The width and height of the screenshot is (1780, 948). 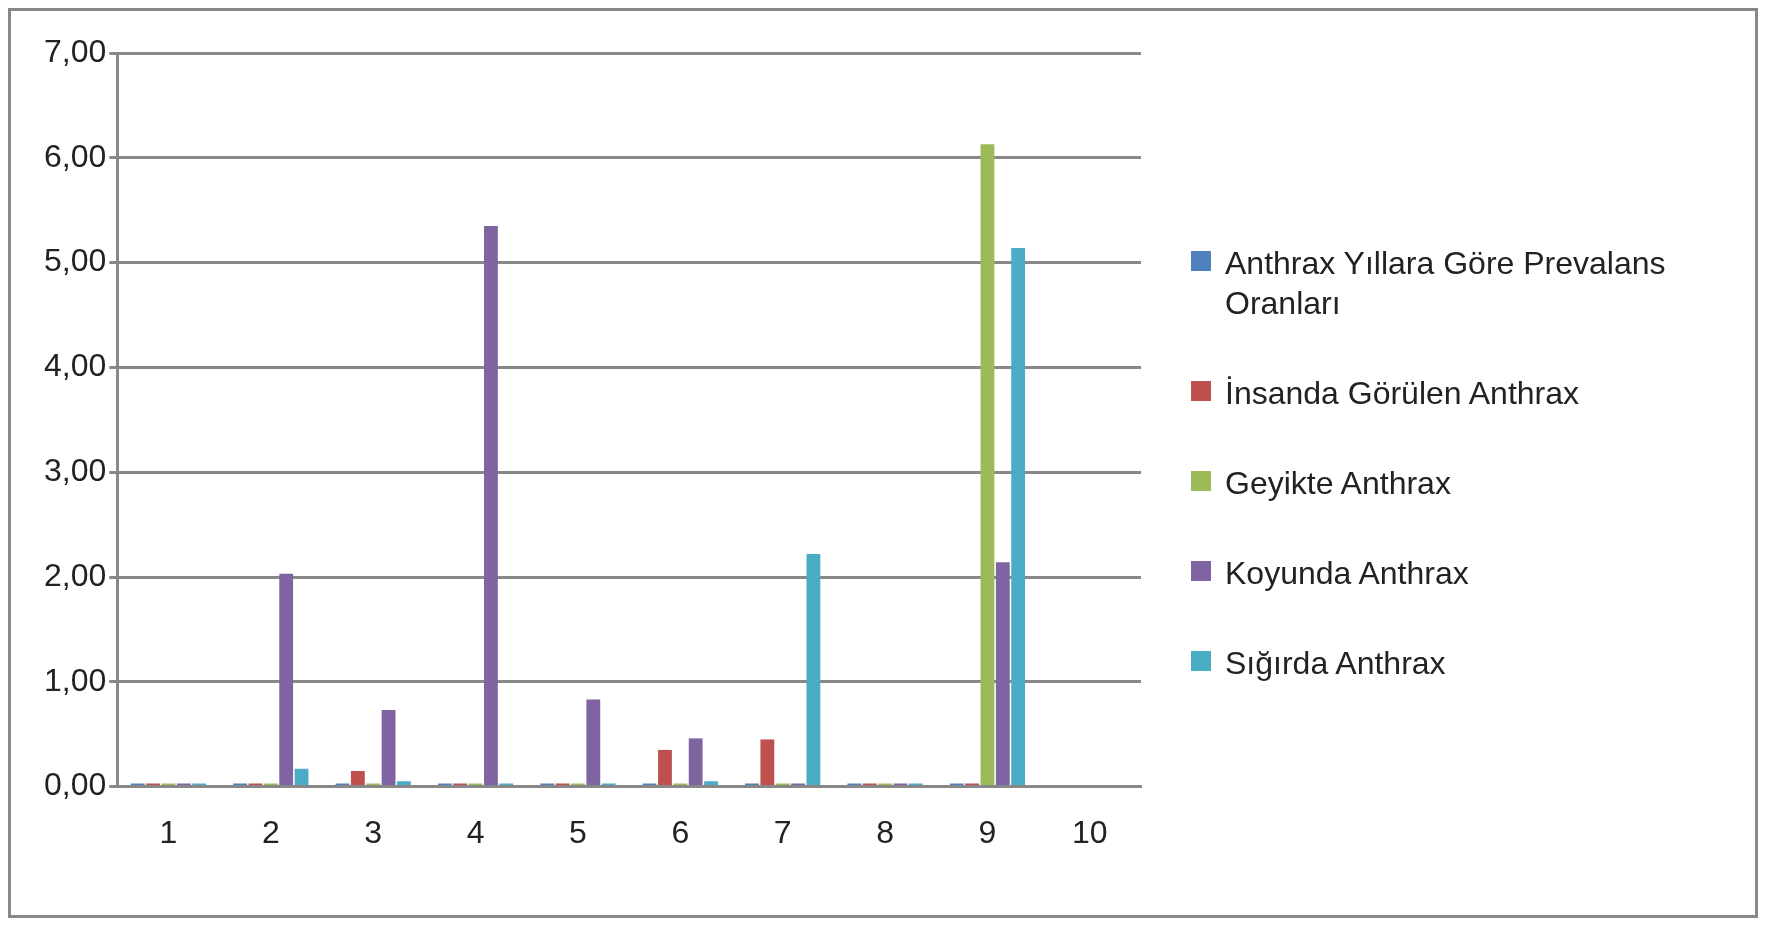 I want to click on legend-label: İnsanda Görülen Anthrax, so click(x=1402, y=393).